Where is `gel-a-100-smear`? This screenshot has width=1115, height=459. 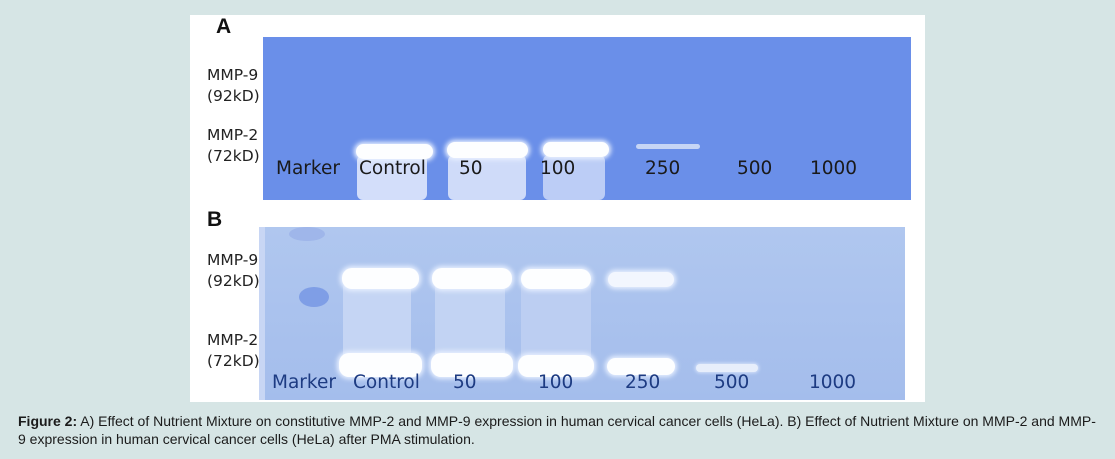 gel-a-100-smear is located at coordinates (574, 177).